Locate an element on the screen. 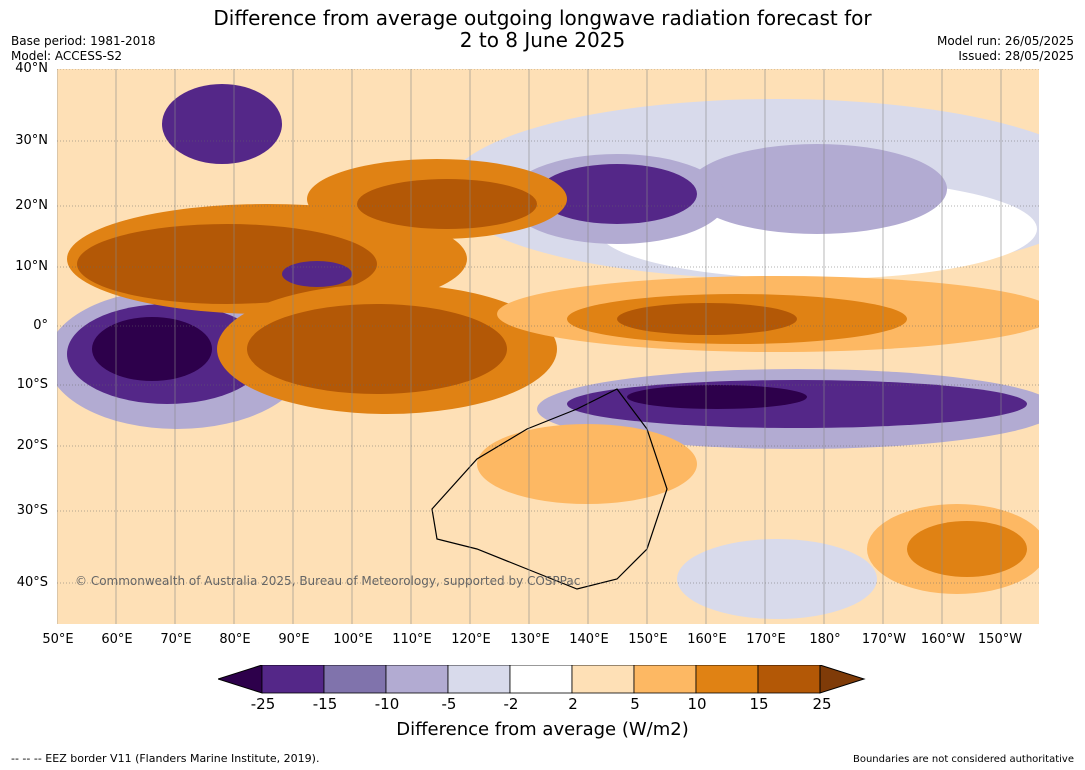 The height and width of the screenshot is (770, 1085). lat-label-20s: 20°S is located at coordinates (32, 445).